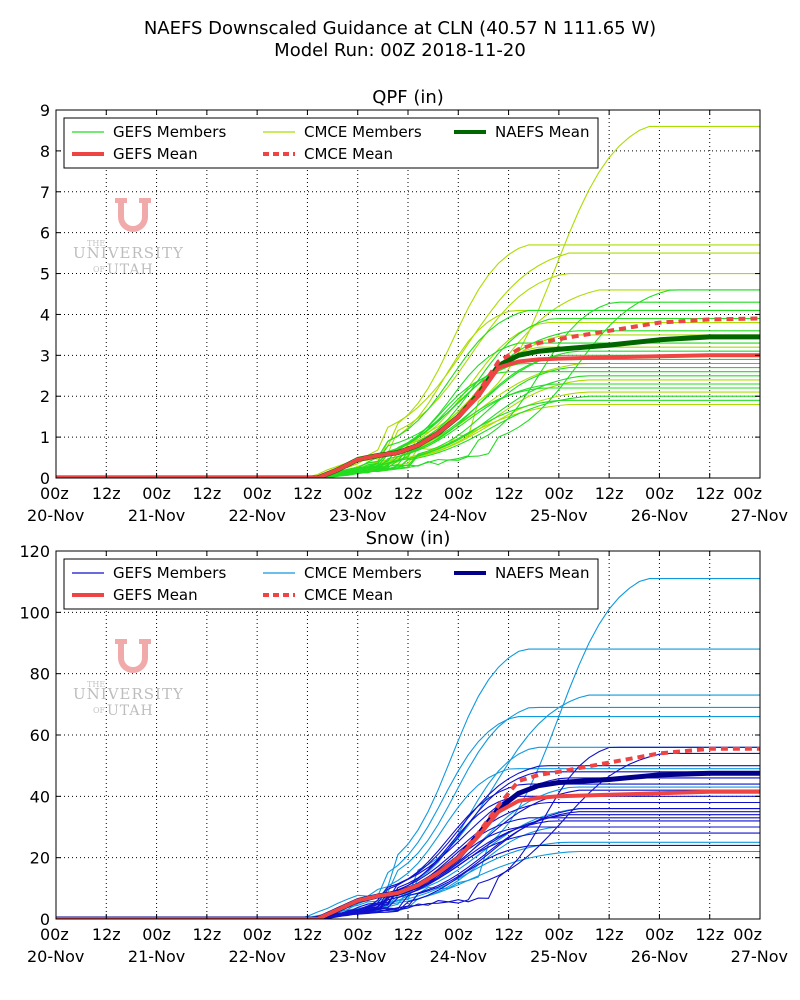  What do you see at coordinates (45, 110) in the screenshot?
I see `qpf-ytick-label: 9` at bounding box center [45, 110].